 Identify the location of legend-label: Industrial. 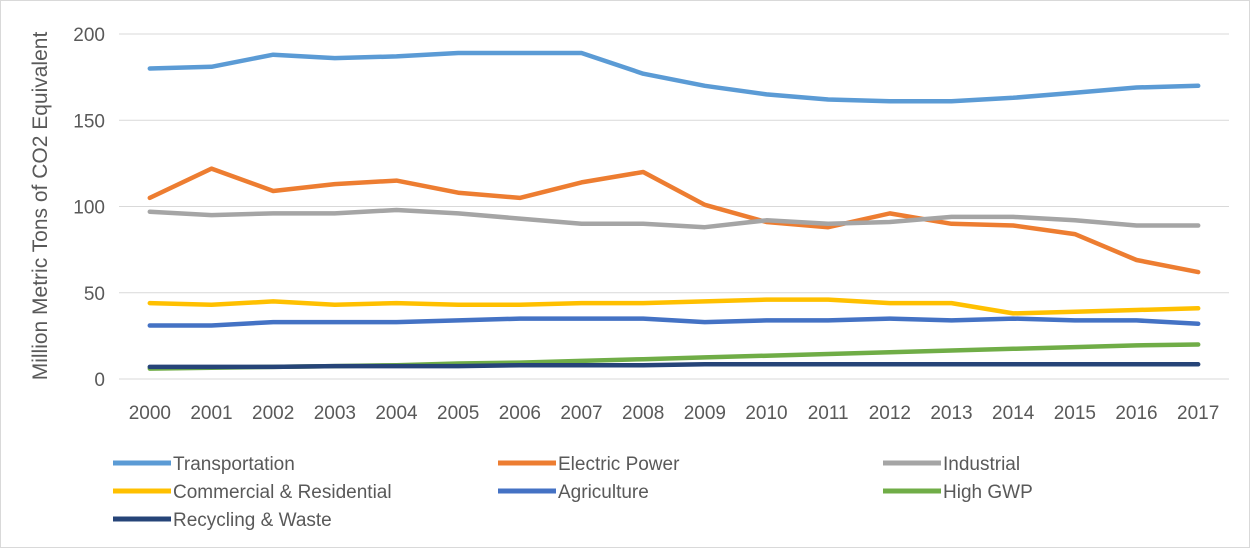
(981, 464).